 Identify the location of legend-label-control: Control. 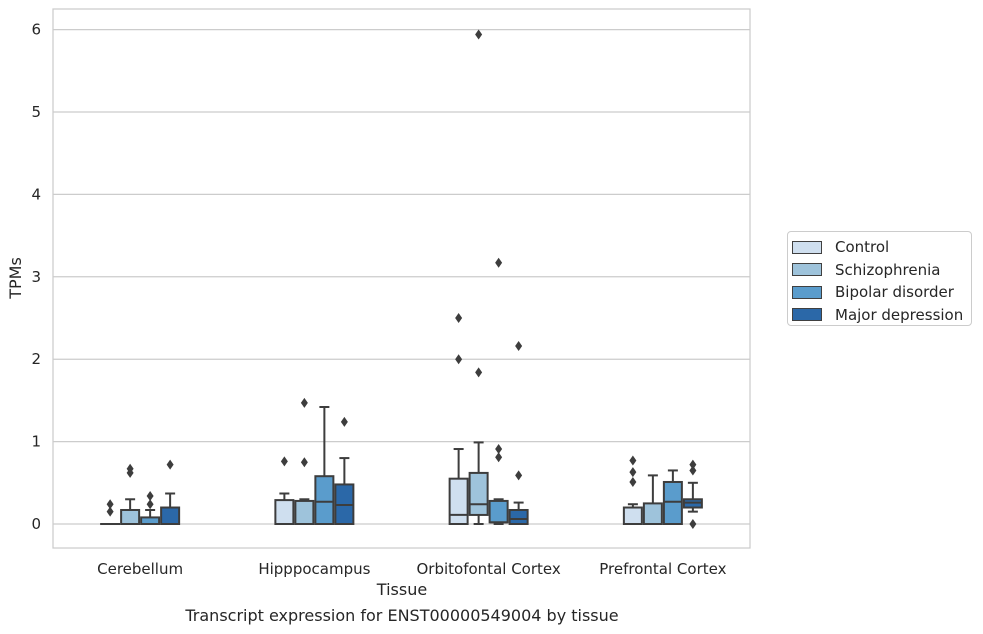
(862, 247).